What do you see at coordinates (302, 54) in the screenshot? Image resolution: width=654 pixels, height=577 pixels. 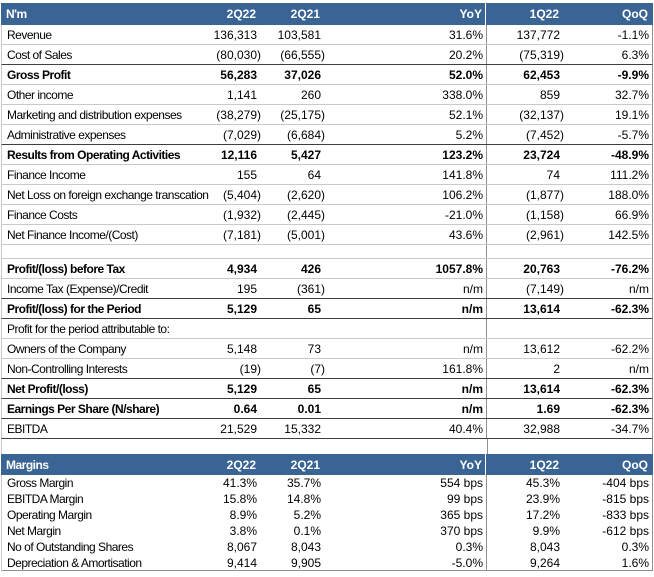 I see `value-cell: (66,555)` at bounding box center [302, 54].